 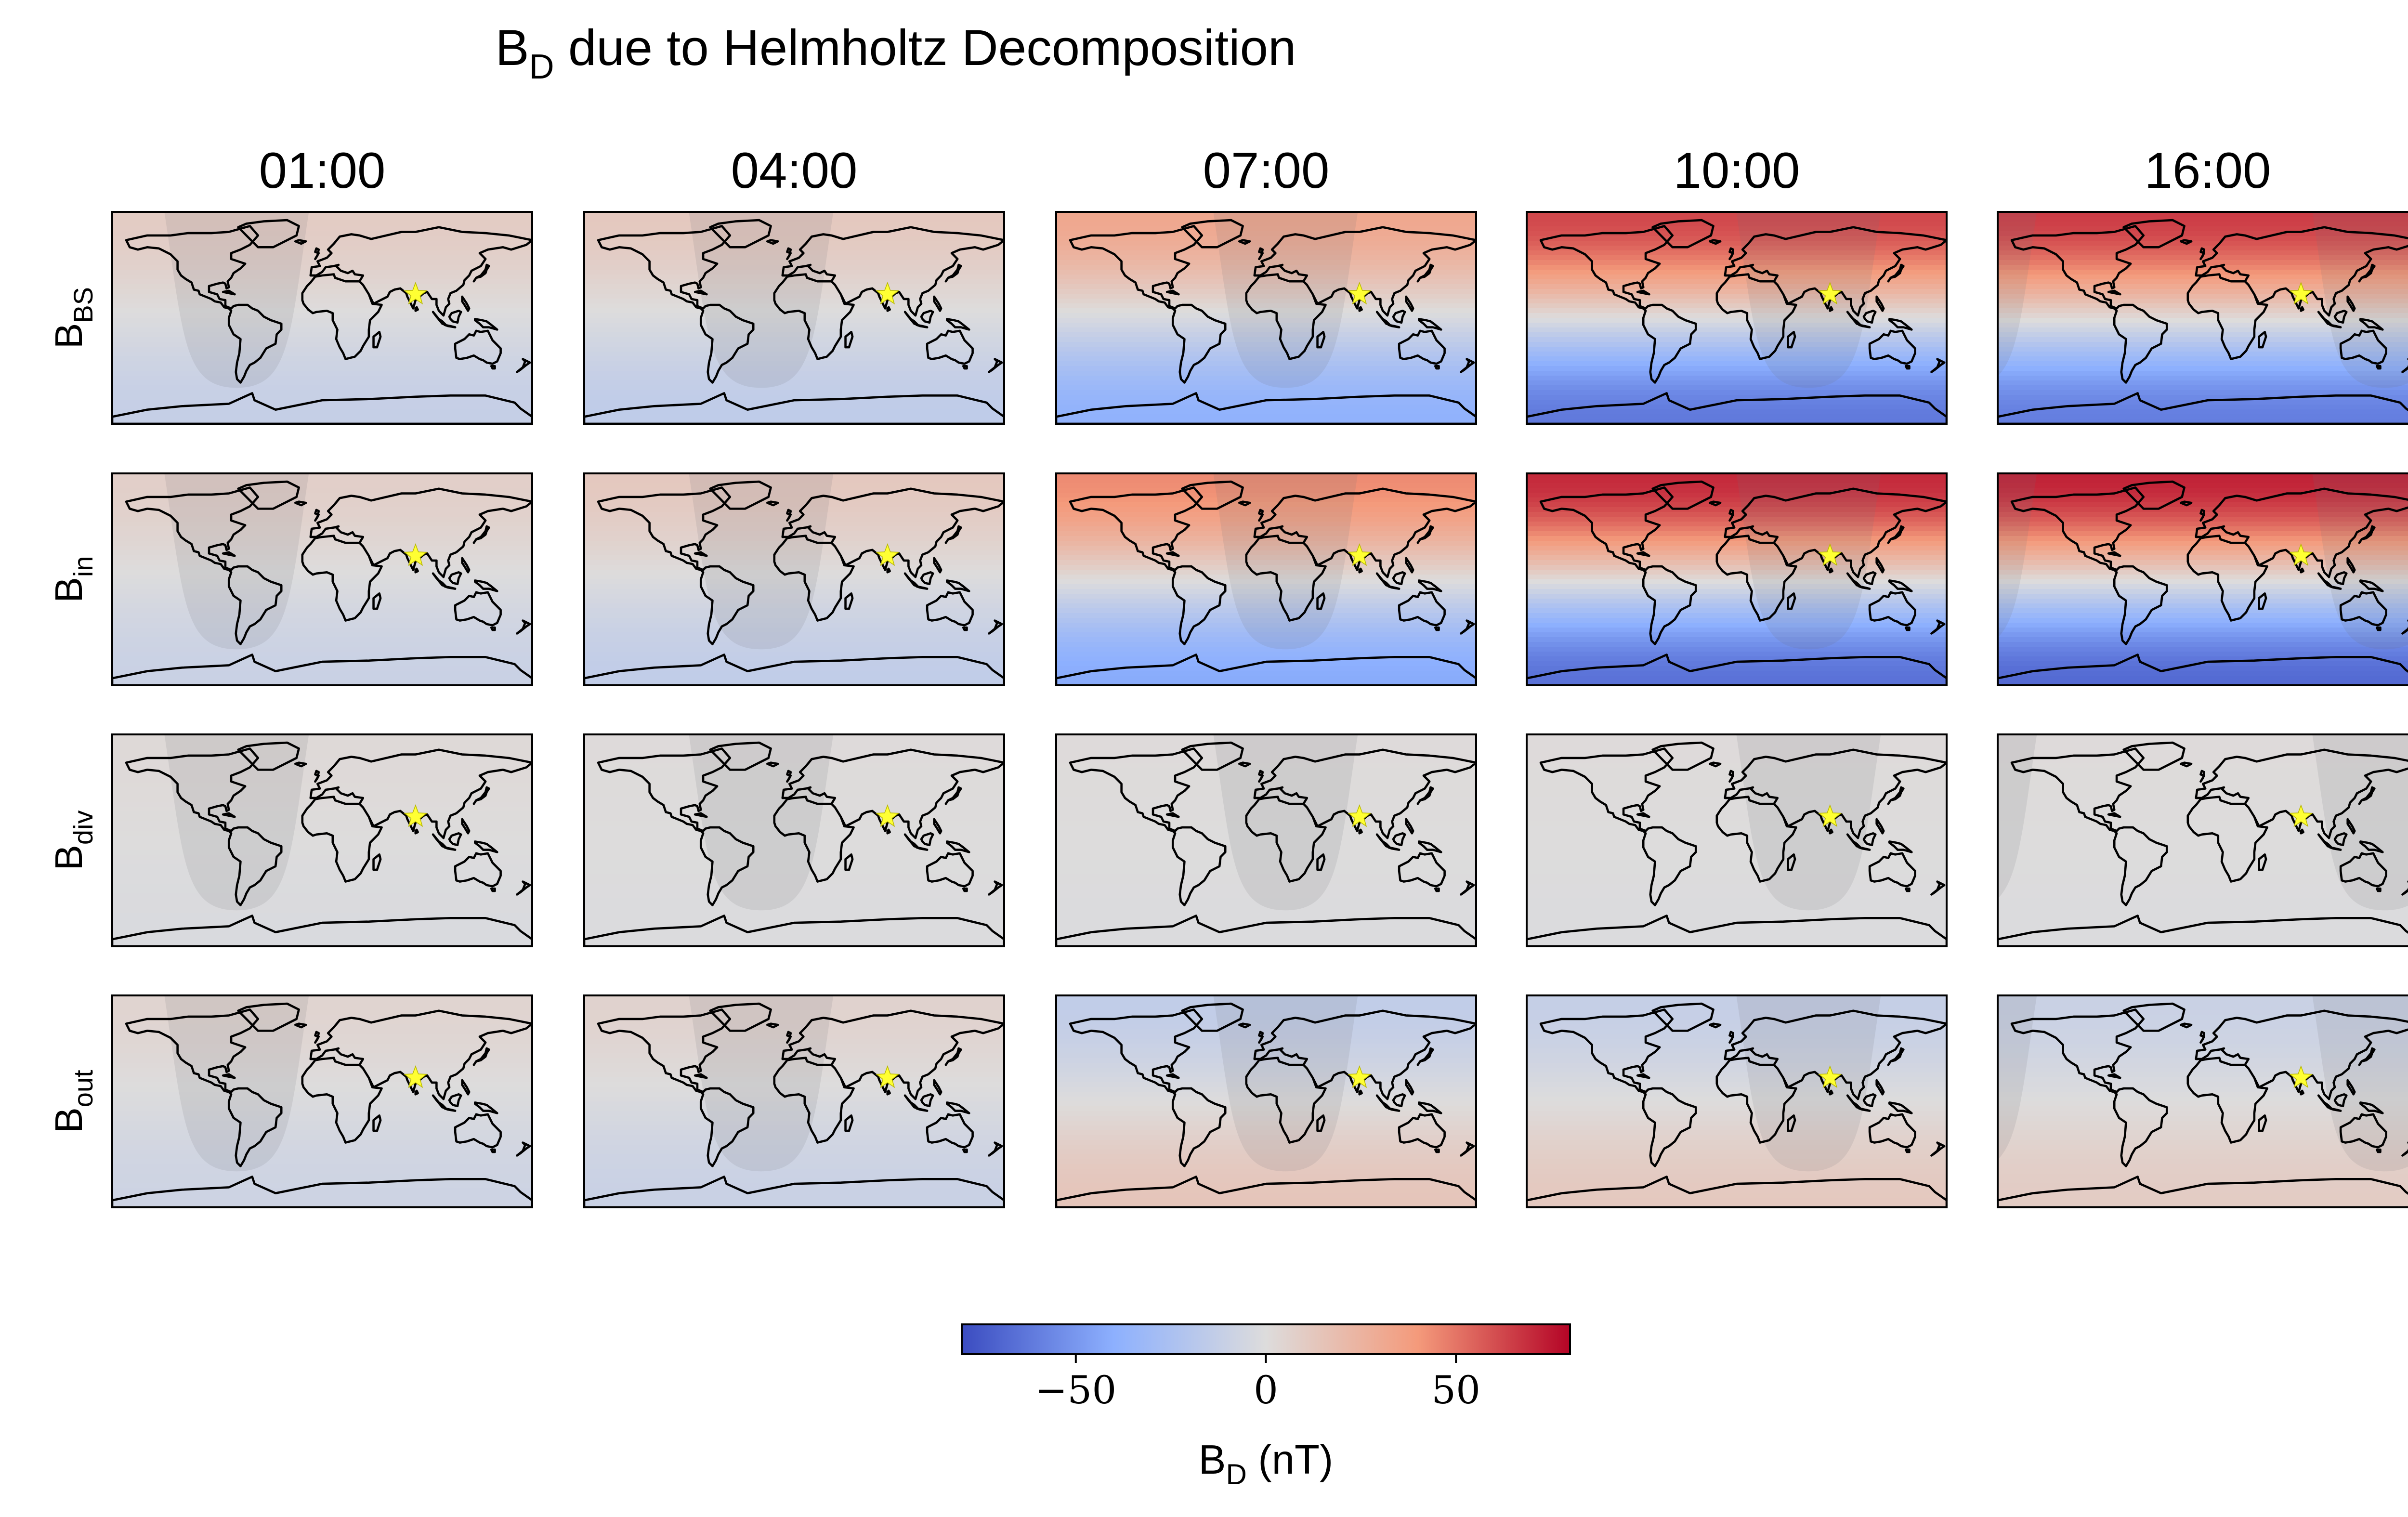 I want to click on column-title: 16:00, so click(x=2208, y=171).